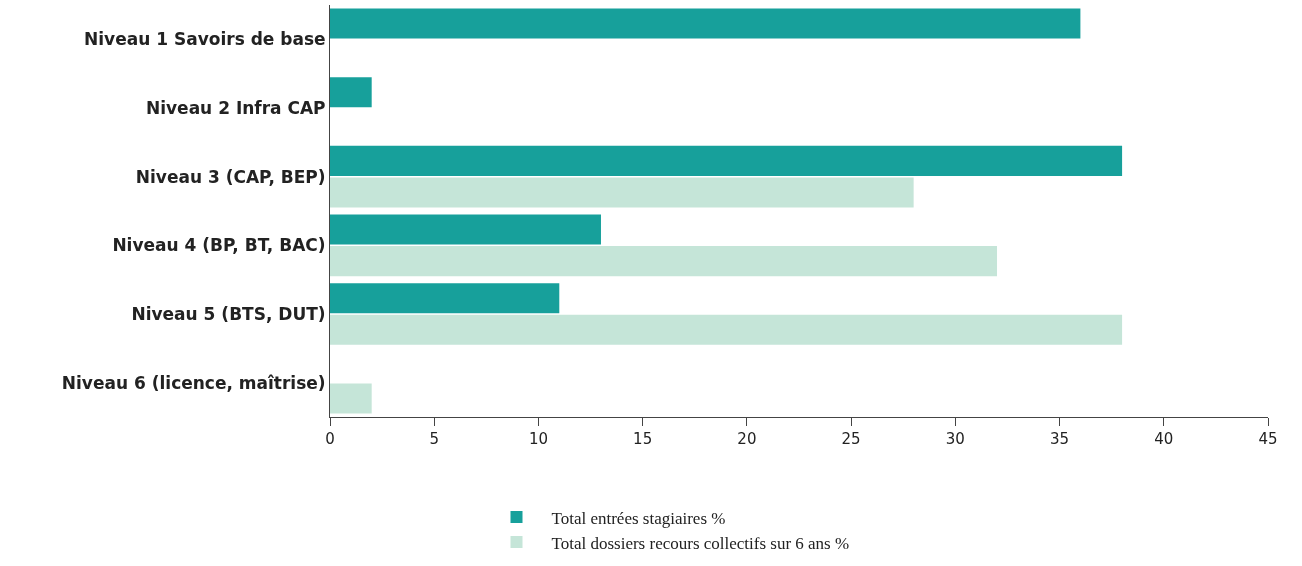 This screenshot has height=566, width=1302. What do you see at coordinates (1268, 439) in the screenshot?
I see `x-tick-label: 45` at bounding box center [1268, 439].